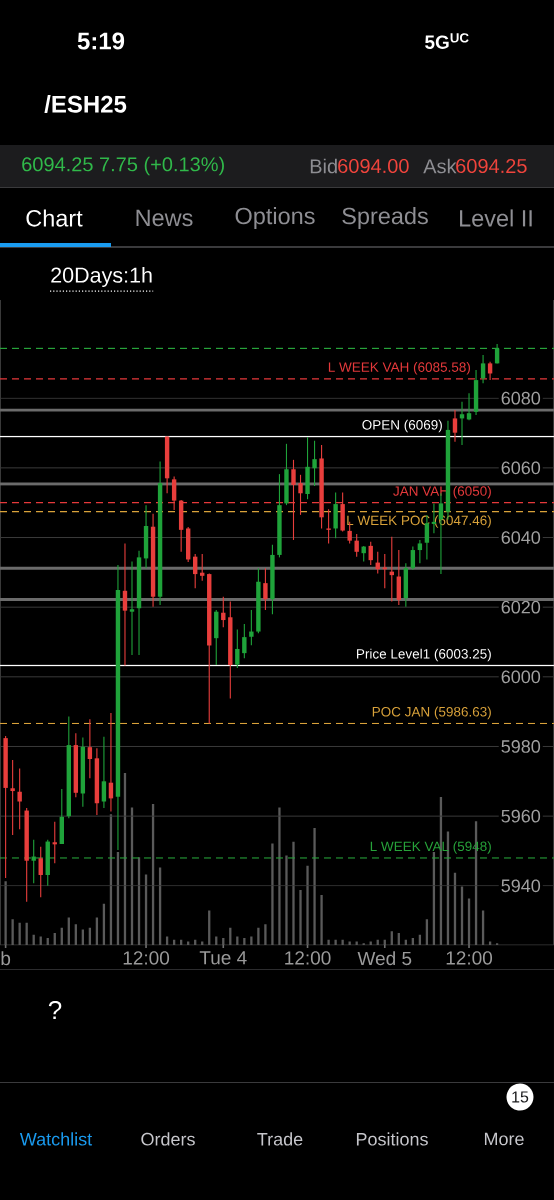  I want to click on text: Ask, so click(440, 166).